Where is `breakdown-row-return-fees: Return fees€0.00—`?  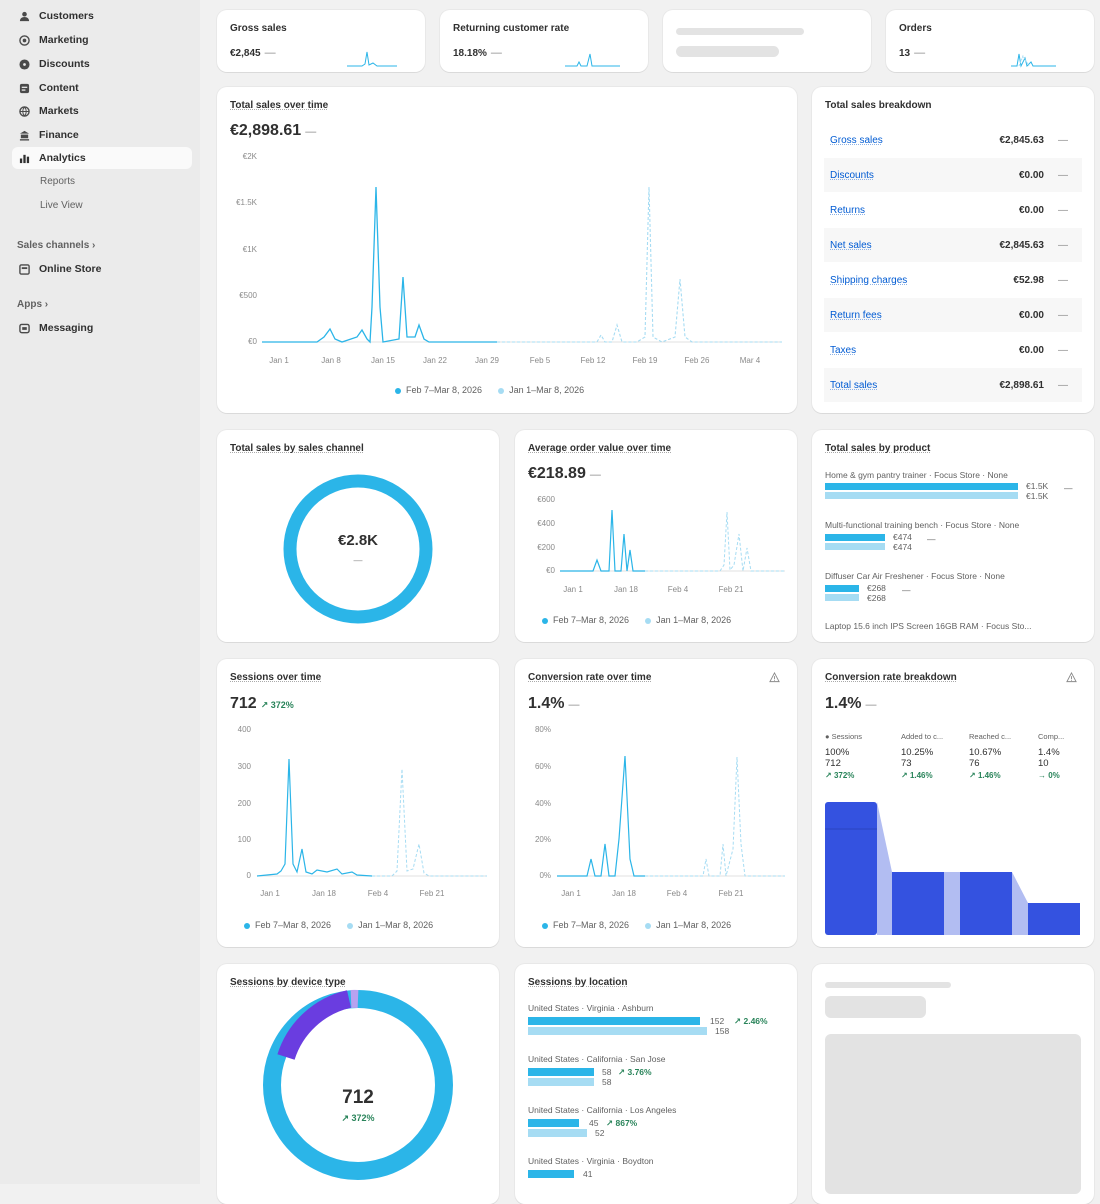
breakdown-row-return-fees: Return fees€0.00— is located at coordinates (953, 315).